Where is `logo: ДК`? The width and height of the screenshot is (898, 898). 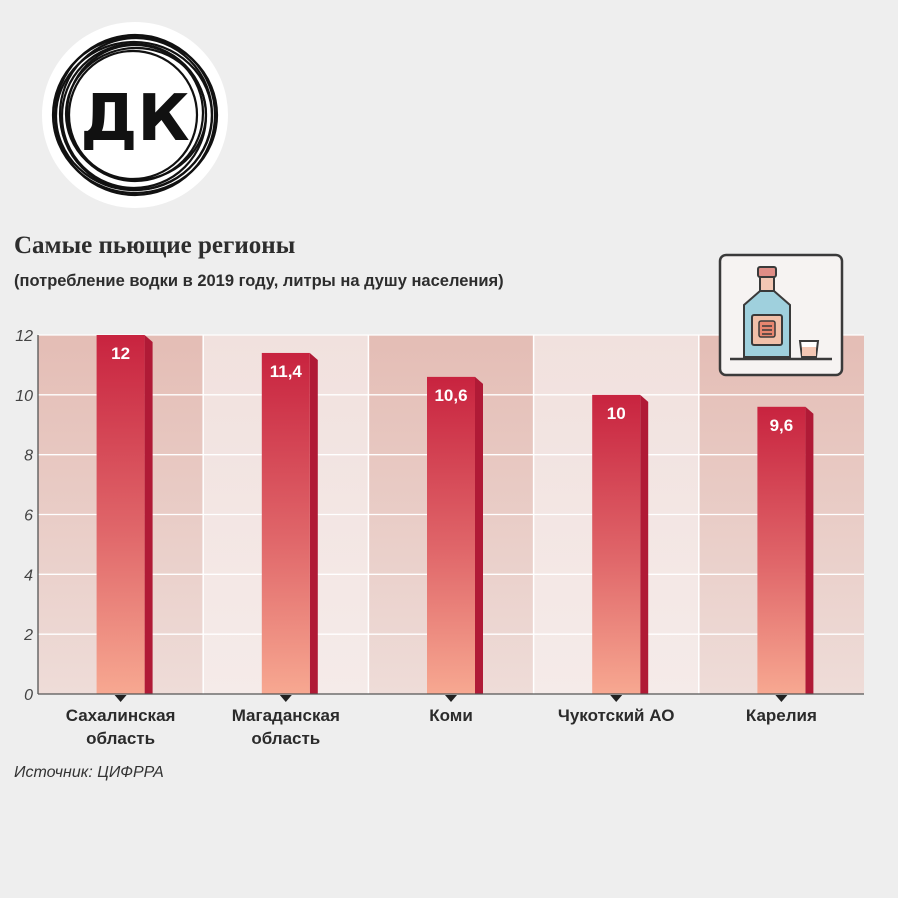
logo: ДК is located at coordinates (135, 115).